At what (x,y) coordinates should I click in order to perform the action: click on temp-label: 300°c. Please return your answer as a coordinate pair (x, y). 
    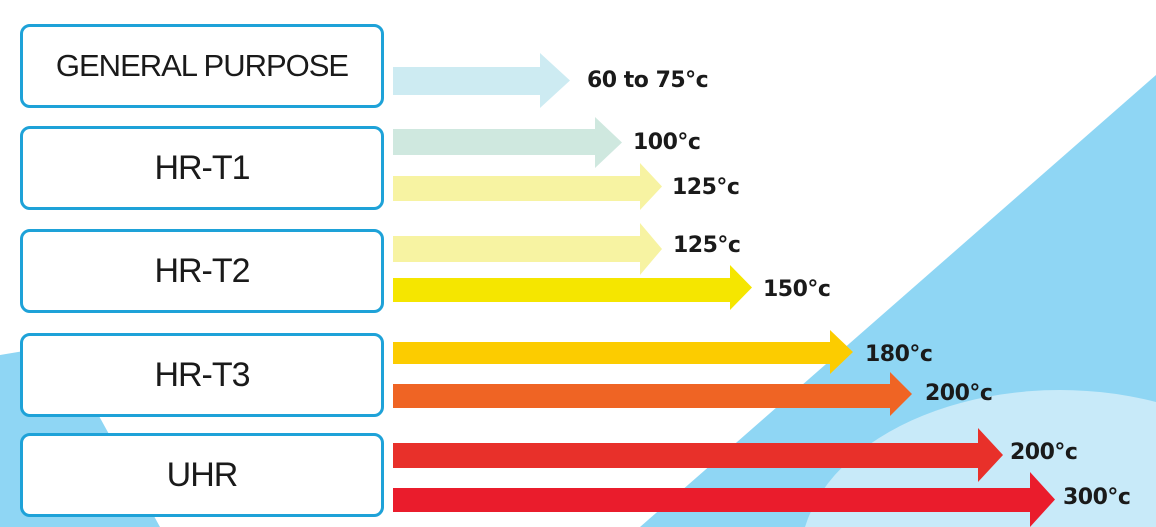
    Looking at the image, I should click on (1097, 497).